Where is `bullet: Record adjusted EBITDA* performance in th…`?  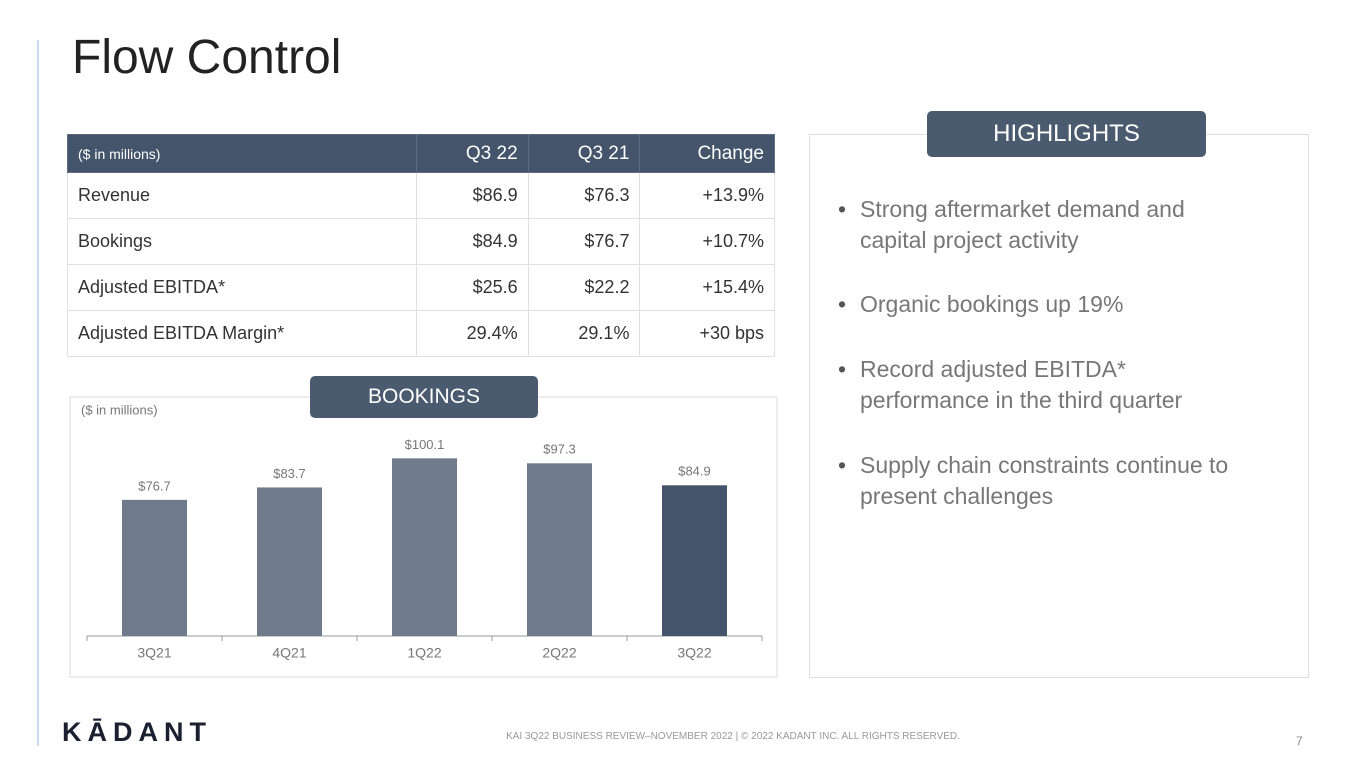
bullet: Record adjusted EBITDA* performance in th… is located at coordinates (1010, 385).